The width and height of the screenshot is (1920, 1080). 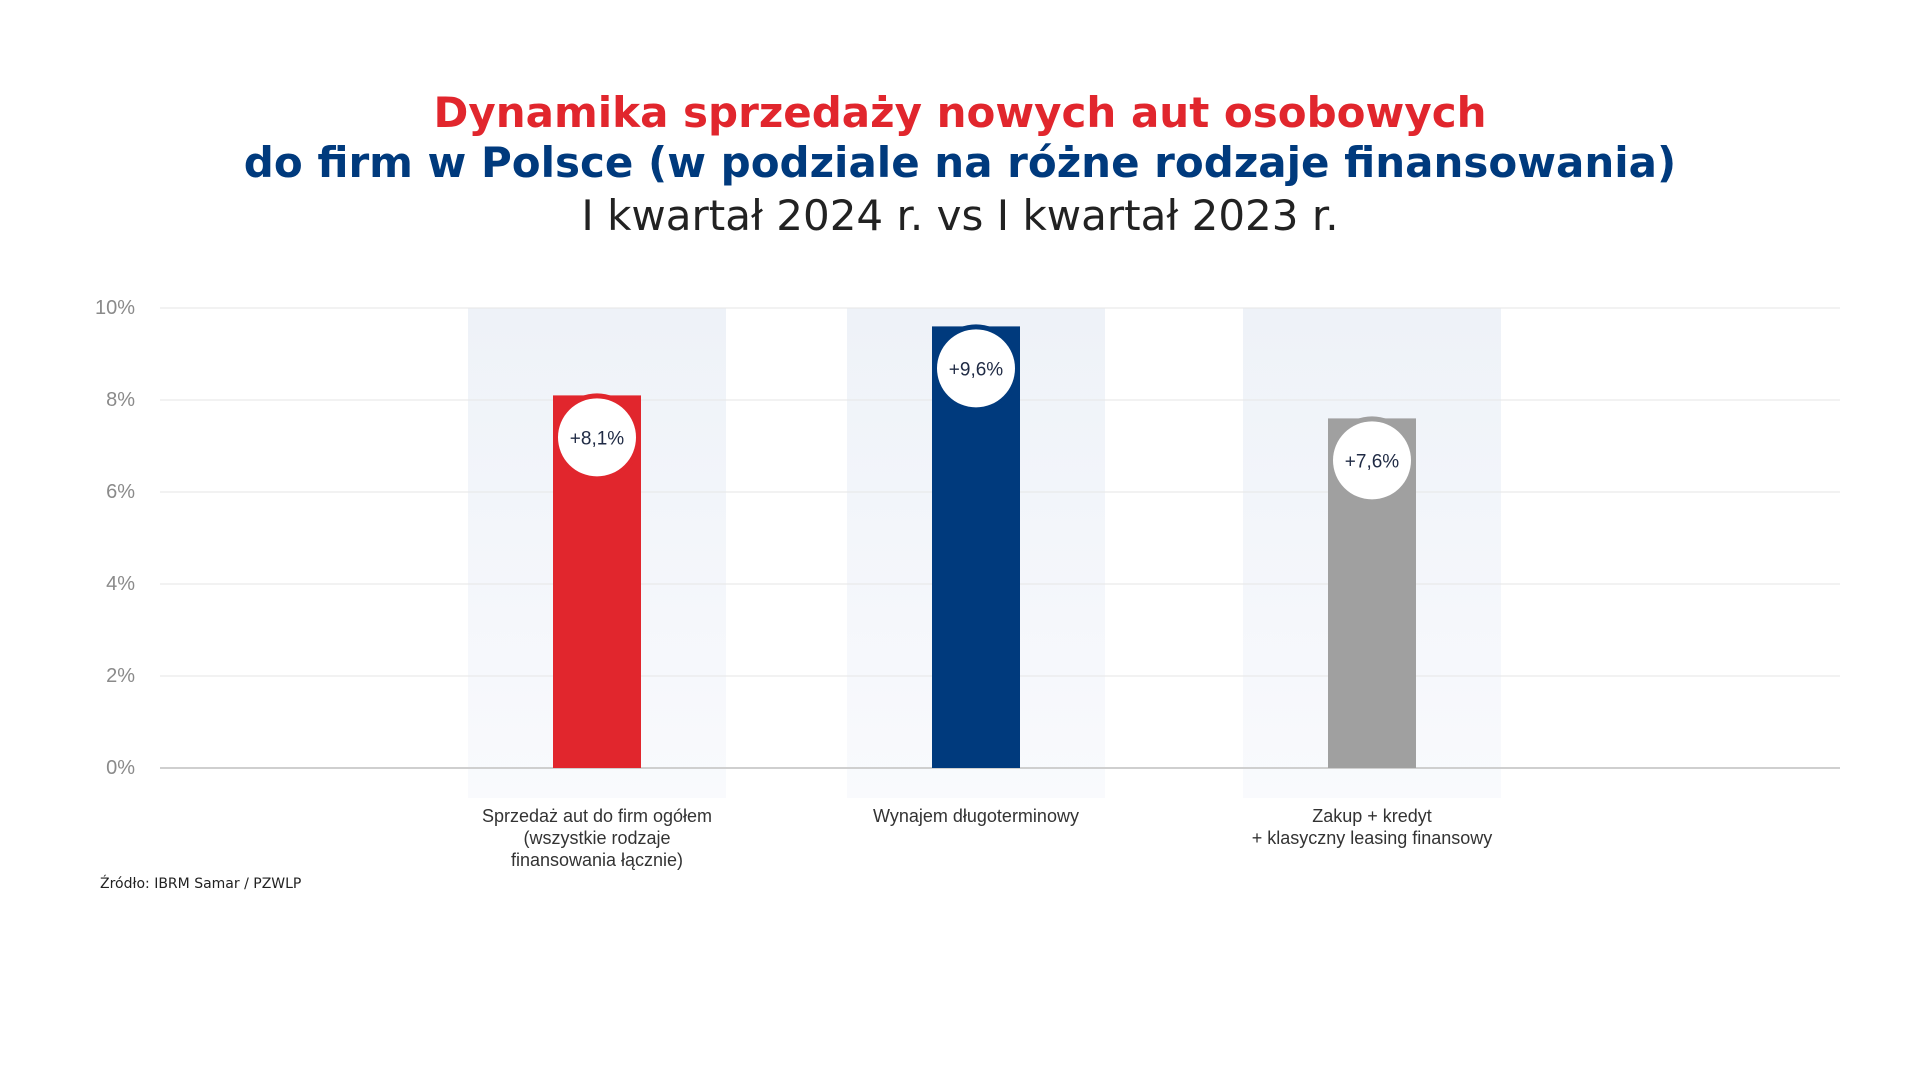 What do you see at coordinates (1372, 838) in the screenshot?
I see `x-category-label-line: + klasyczny leasing finansowy` at bounding box center [1372, 838].